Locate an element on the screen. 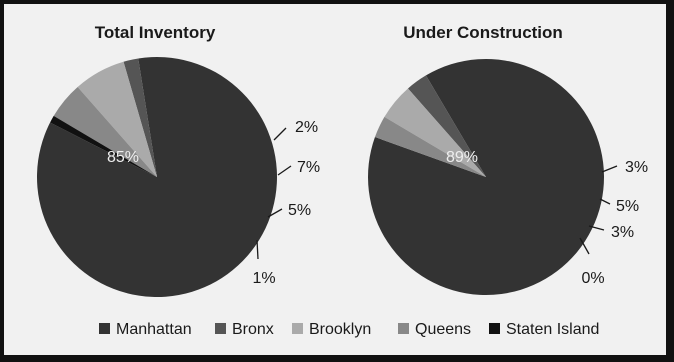 Image resolution: width=674 pixels, height=362 pixels. chart-title-total-inventory: Total Inventory is located at coordinates (155, 32).